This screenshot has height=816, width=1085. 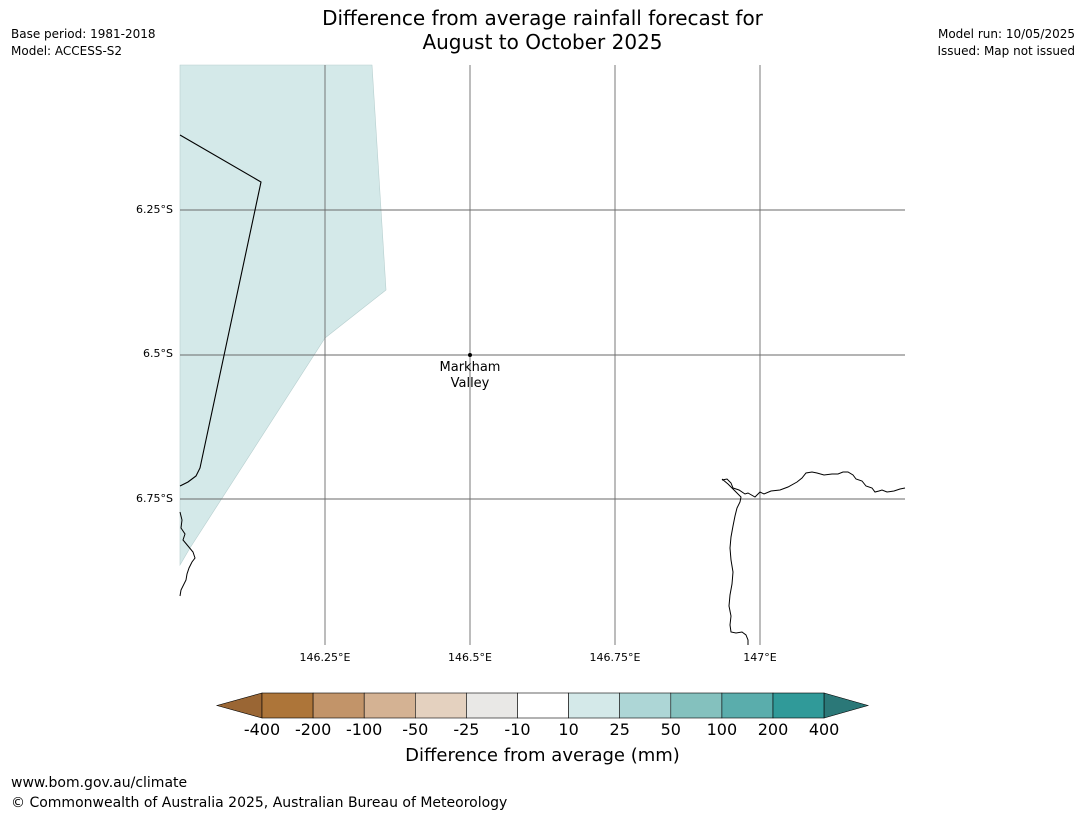 What do you see at coordinates (619, 729) in the screenshot?
I see `colorbar-tick-label: 25` at bounding box center [619, 729].